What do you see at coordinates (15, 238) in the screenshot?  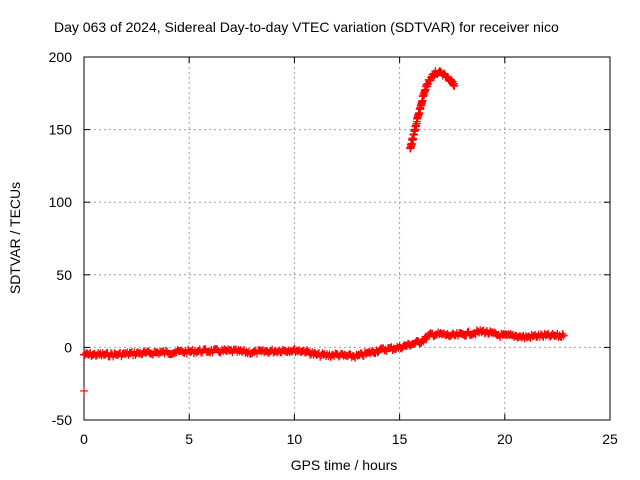 I see `y-axis-label: SDTVAR / TECUs` at bounding box center [15, 238].